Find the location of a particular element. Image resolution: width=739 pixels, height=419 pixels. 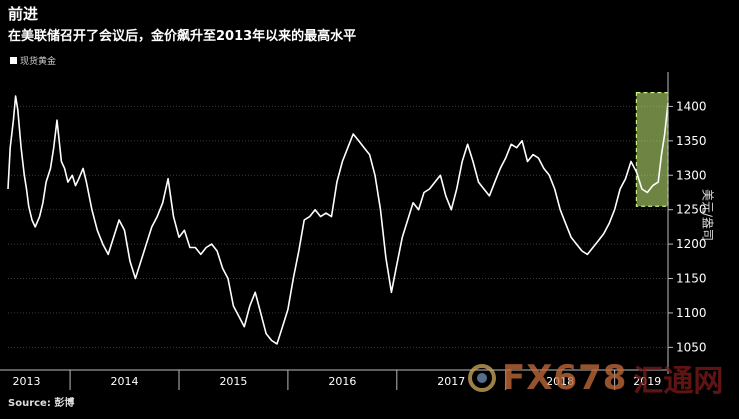

y-tick-label: 1350 is located at coordinates (691, 141).